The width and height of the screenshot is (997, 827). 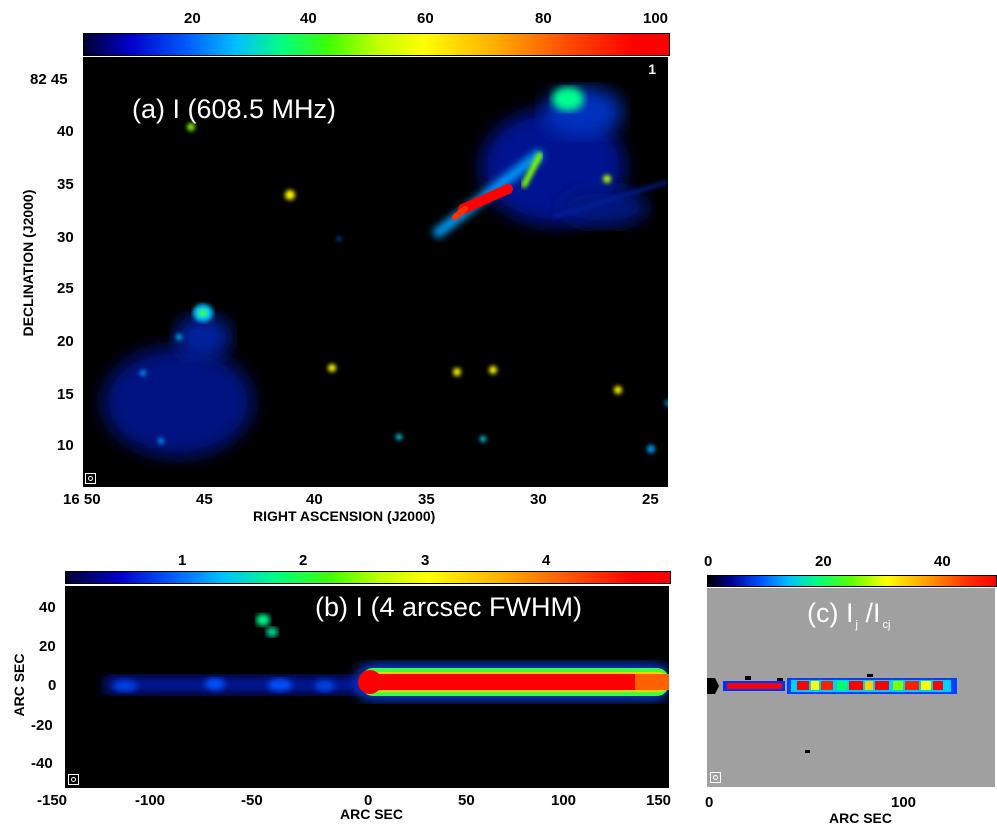 I want to click on colorbar-c-tick: 0, so click(x=708, y=561).